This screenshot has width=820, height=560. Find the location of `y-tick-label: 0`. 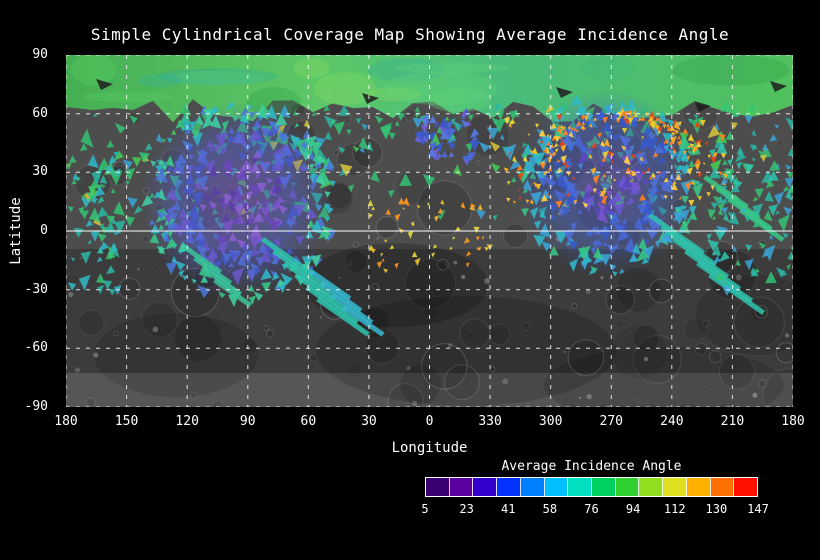

y-tick-label: 0 is located at coordinates (44, 230).